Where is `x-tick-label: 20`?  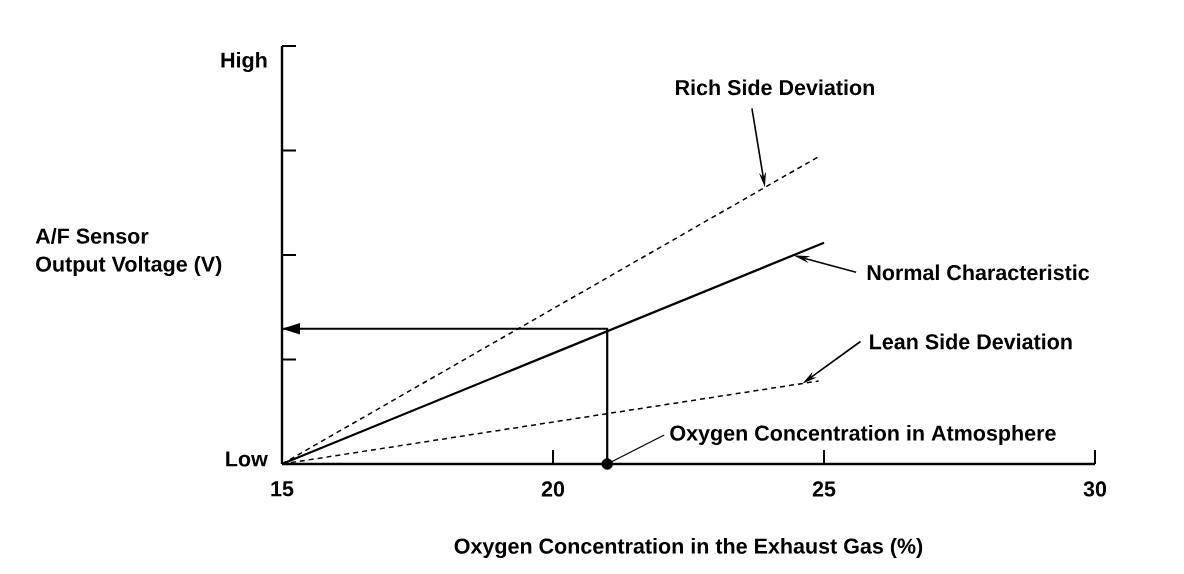 x-tick-label: 20 is located at coordinates (553, 489).